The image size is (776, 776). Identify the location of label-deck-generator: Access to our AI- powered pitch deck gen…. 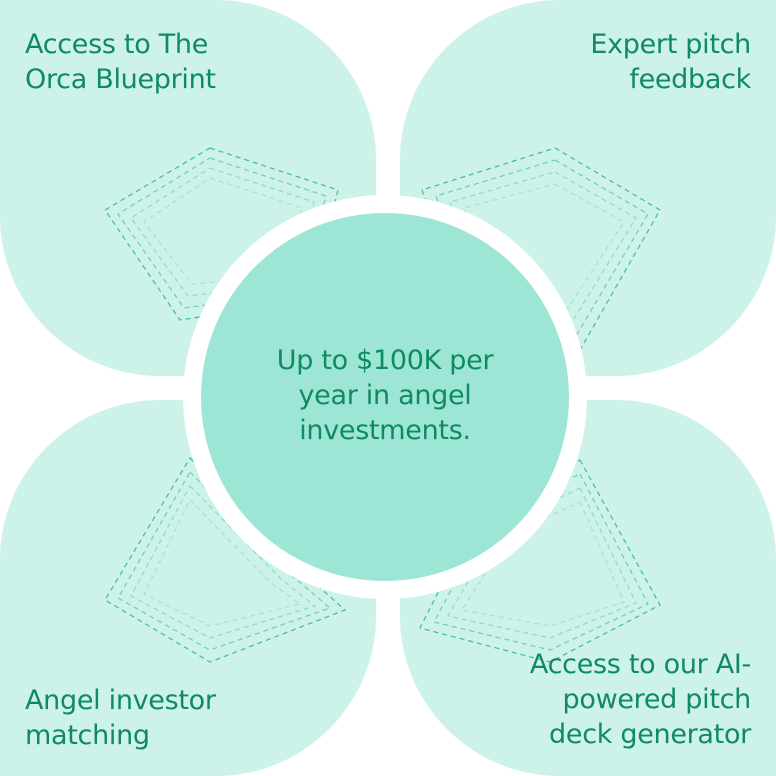
(640, 699).